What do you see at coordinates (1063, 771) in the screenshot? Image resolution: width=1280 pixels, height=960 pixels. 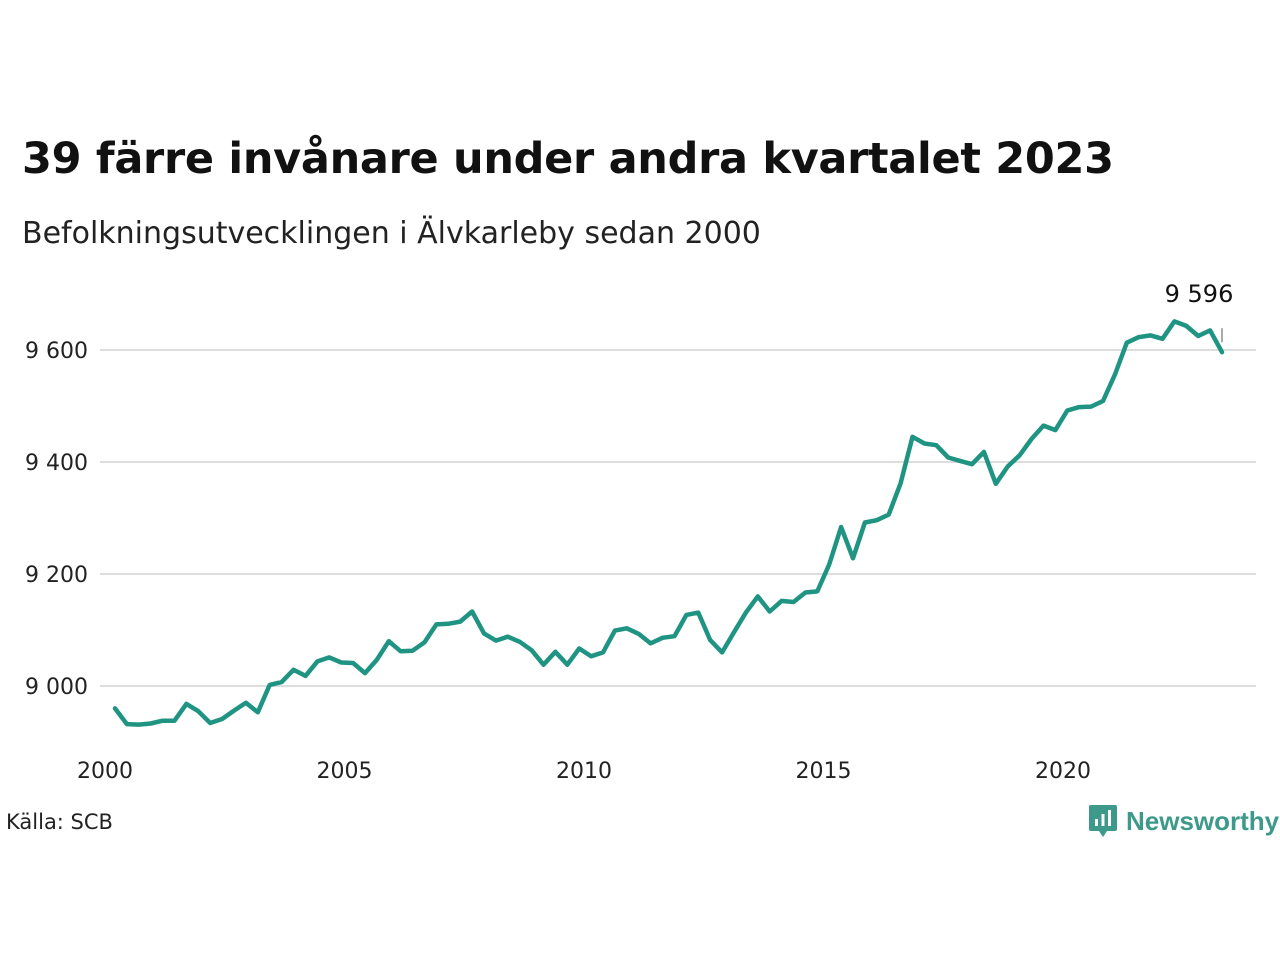 I see `x-tick-label: 2020` at bounding box center [1063, 771].